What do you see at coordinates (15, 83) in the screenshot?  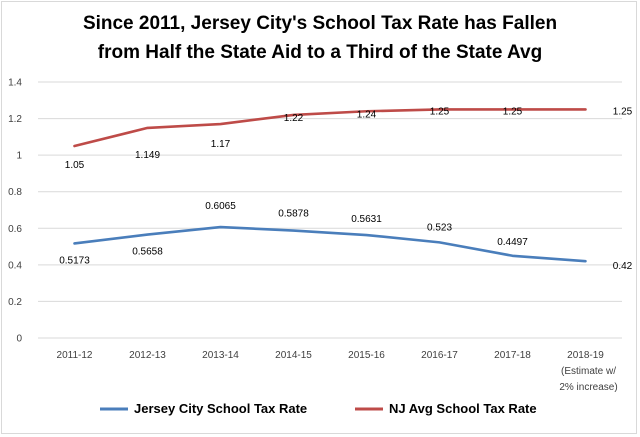 I see `y-tick-label: 1.4` at bounding box center [15, 83].